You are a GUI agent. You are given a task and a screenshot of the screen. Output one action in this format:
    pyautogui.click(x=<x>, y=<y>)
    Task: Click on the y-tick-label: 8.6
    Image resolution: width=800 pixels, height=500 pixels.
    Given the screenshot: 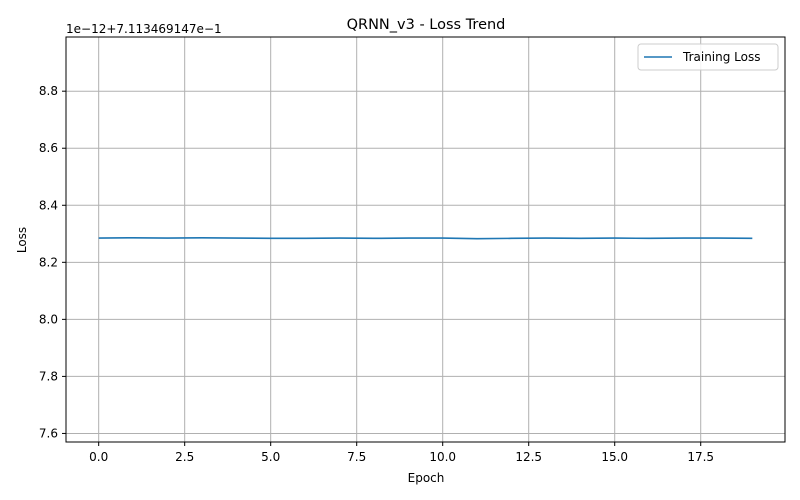 What is the action you would take?
    pyautogui.click(x=48, y=148)
    